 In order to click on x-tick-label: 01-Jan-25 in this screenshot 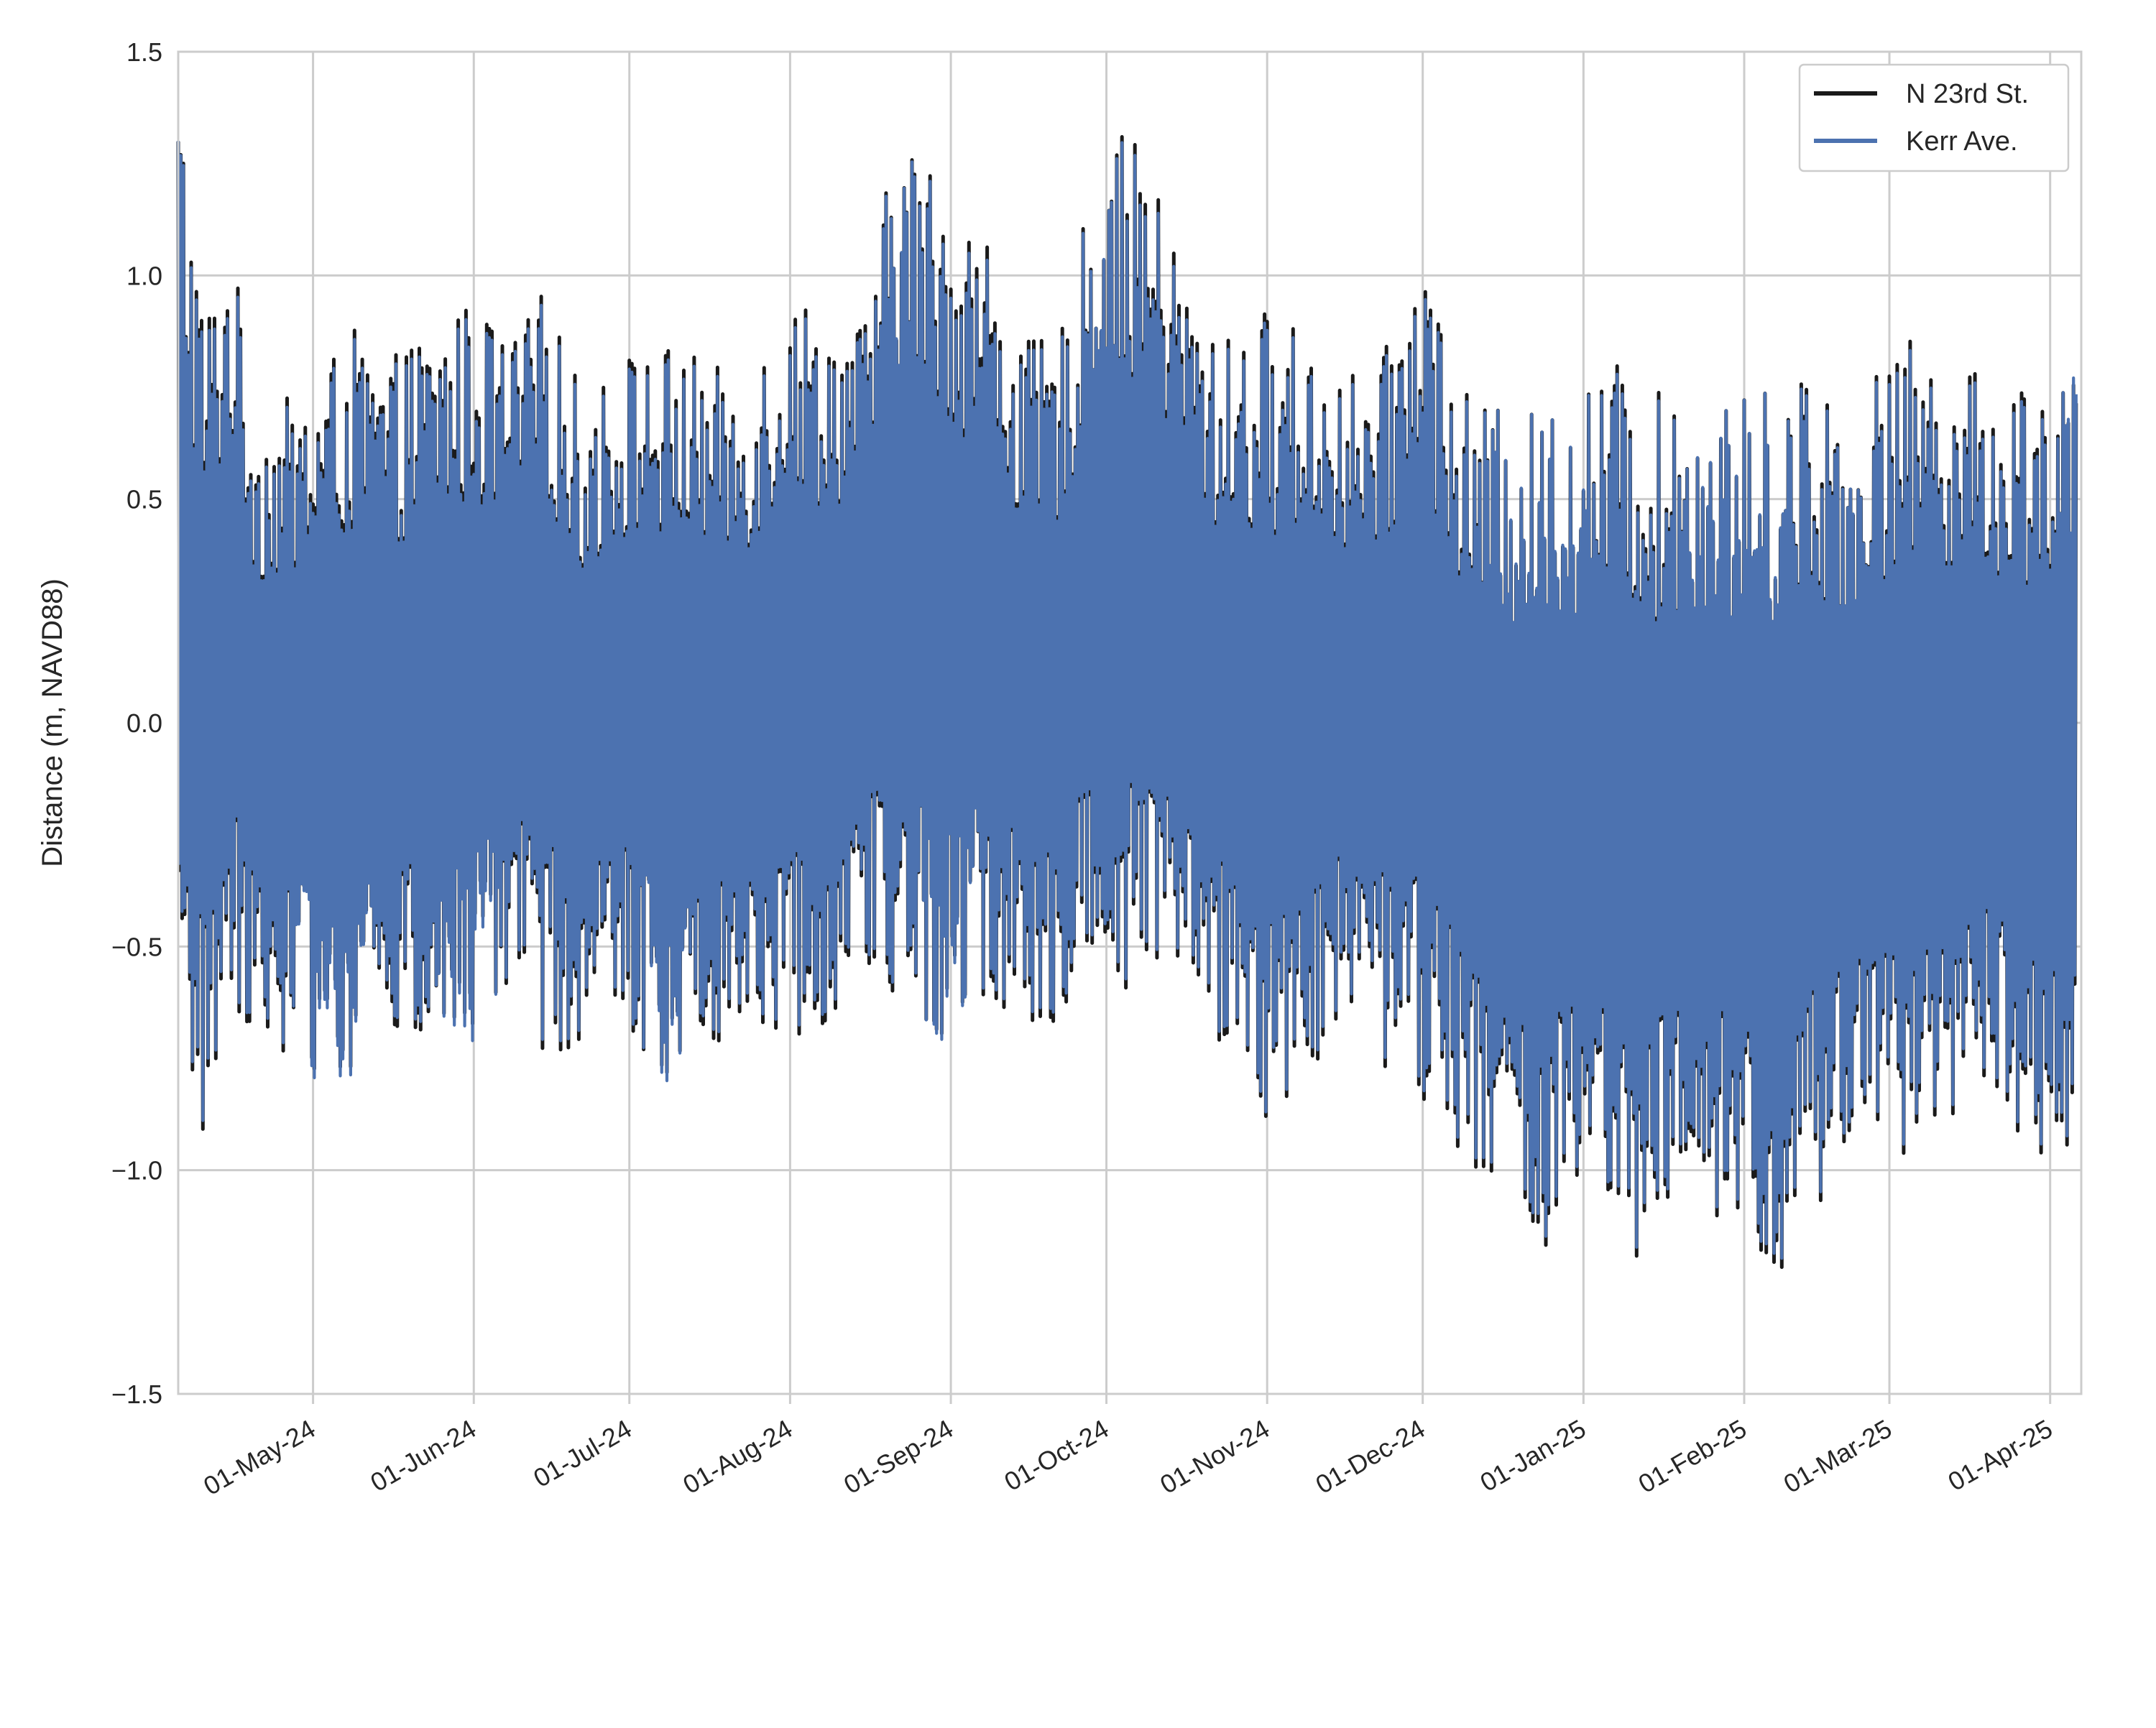, I will do `click(1532, 1455)`.